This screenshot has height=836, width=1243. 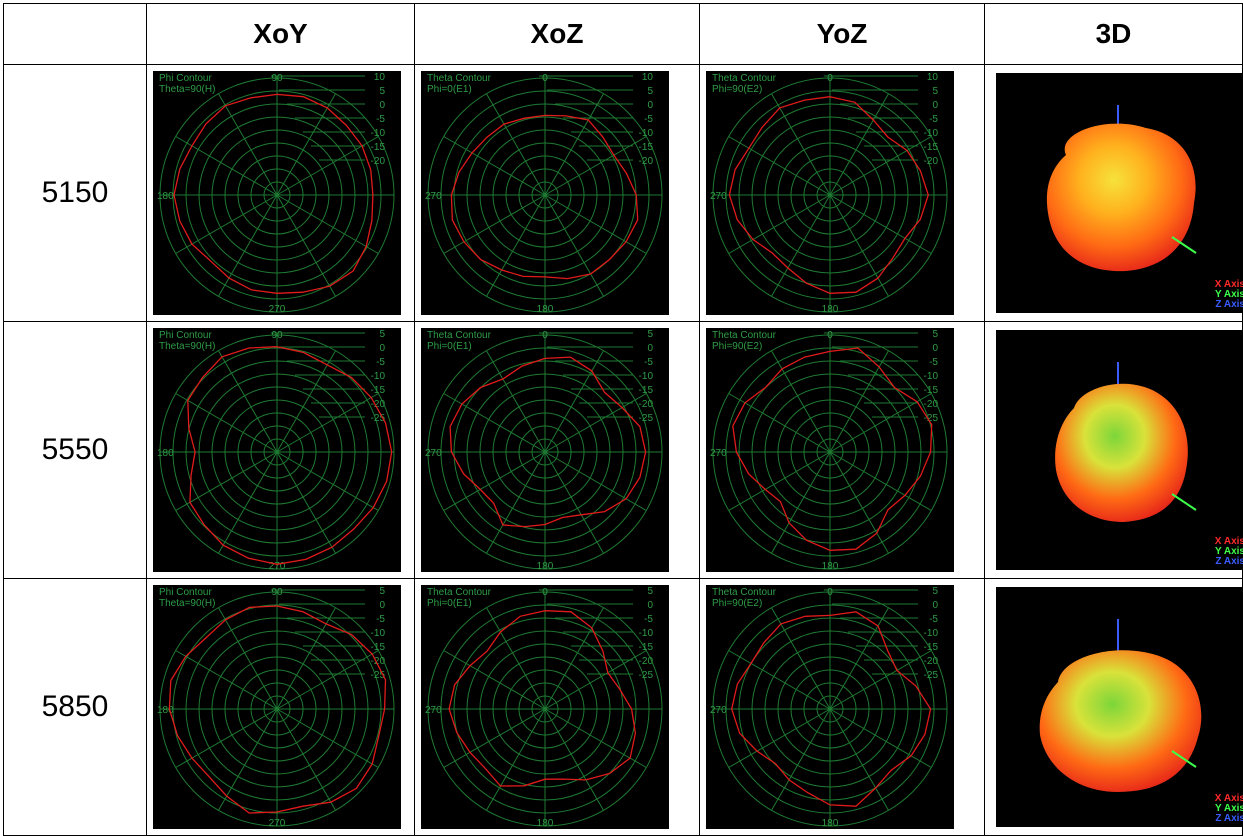 What do you see at coordinates (75, 450) in the screenshot?
I see `frequency-label: 5550` at bounding box center [75, 450].